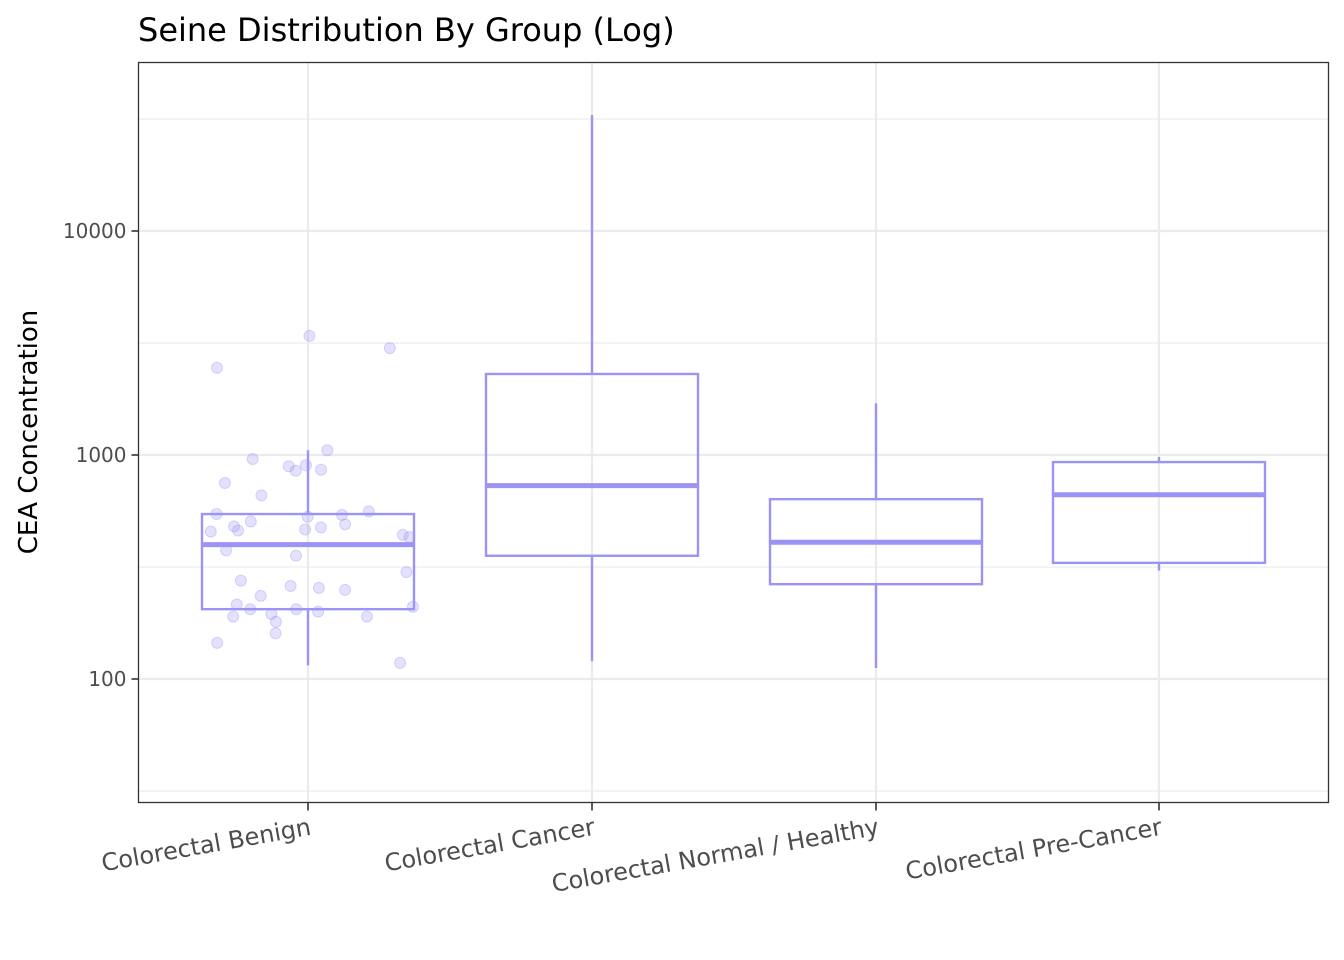 The width and height of the screenshot is (1344, 960). I want to click on chart-title: Seine Distribution By Group (Log), so click(406, 30).